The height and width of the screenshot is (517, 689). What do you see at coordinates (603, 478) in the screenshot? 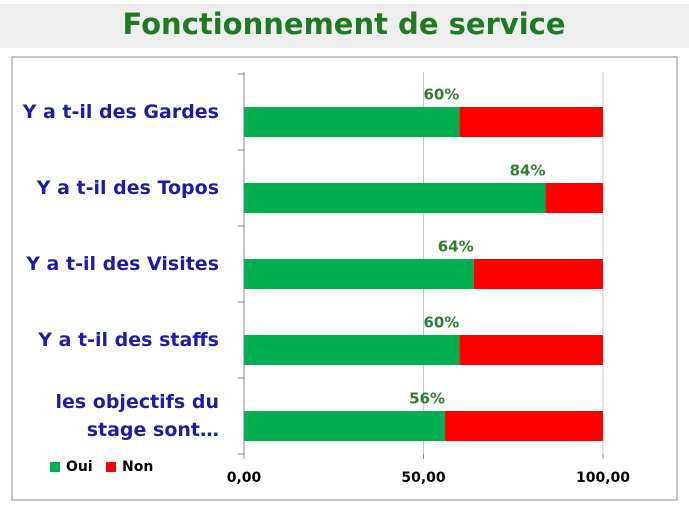
I see `x-tick-label: 100,00` at bounding box center [603, 478].